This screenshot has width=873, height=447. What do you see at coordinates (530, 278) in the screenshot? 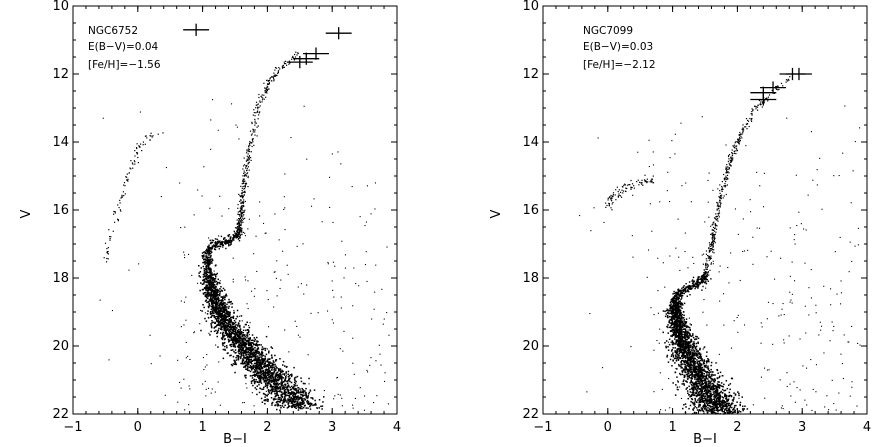
I see `y-tick-label: 18` at bounding box center [530, 278].